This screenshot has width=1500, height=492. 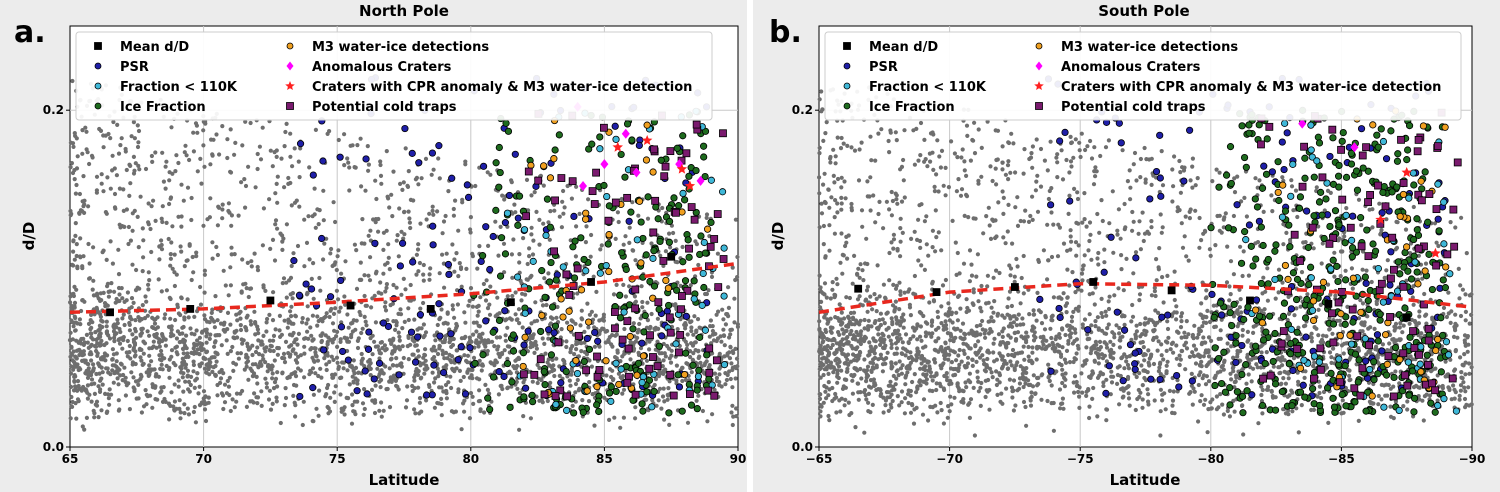 I want to click on legend-box, so click(x=394, y=76).